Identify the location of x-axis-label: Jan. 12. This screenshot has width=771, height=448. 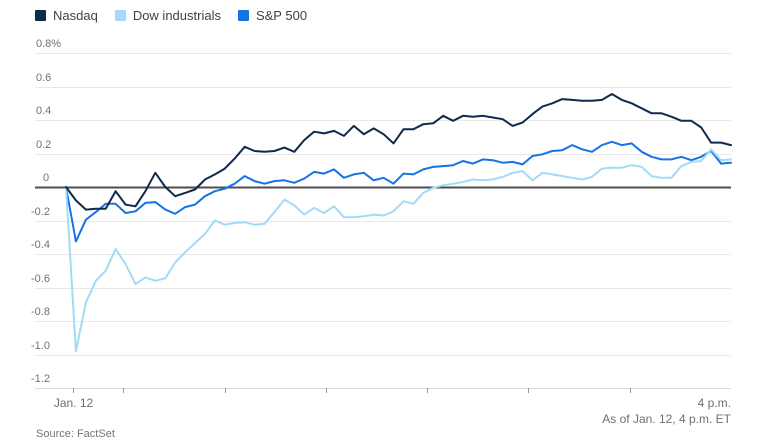
(73, 403).